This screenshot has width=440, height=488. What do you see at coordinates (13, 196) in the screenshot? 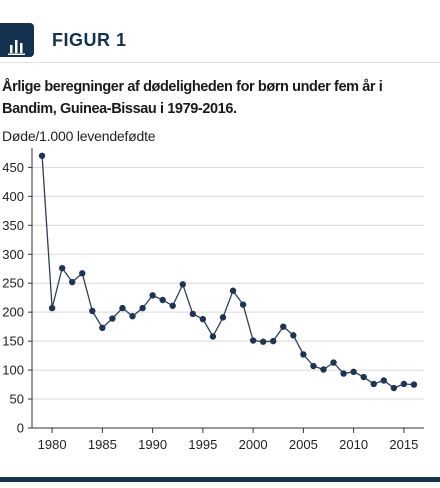
I see `y-tick-label: 400` at bounding box center [13, 196].